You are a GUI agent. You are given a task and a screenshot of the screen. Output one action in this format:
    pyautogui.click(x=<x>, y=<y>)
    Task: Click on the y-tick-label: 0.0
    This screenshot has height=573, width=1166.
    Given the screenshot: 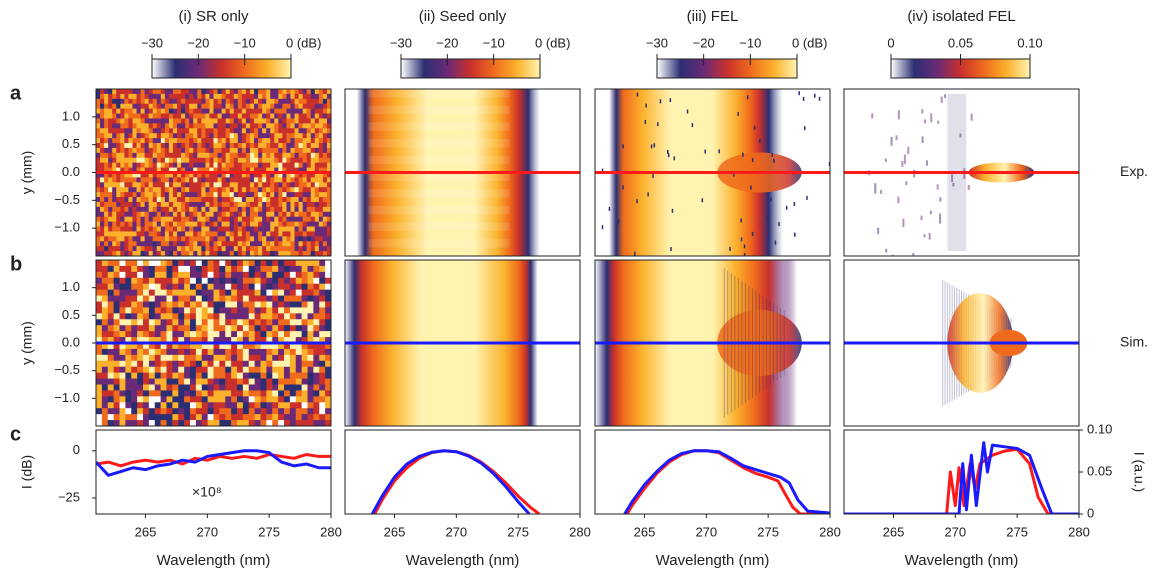 What is the action you would take?
    pyautogui.click(x=71, y=171)
    